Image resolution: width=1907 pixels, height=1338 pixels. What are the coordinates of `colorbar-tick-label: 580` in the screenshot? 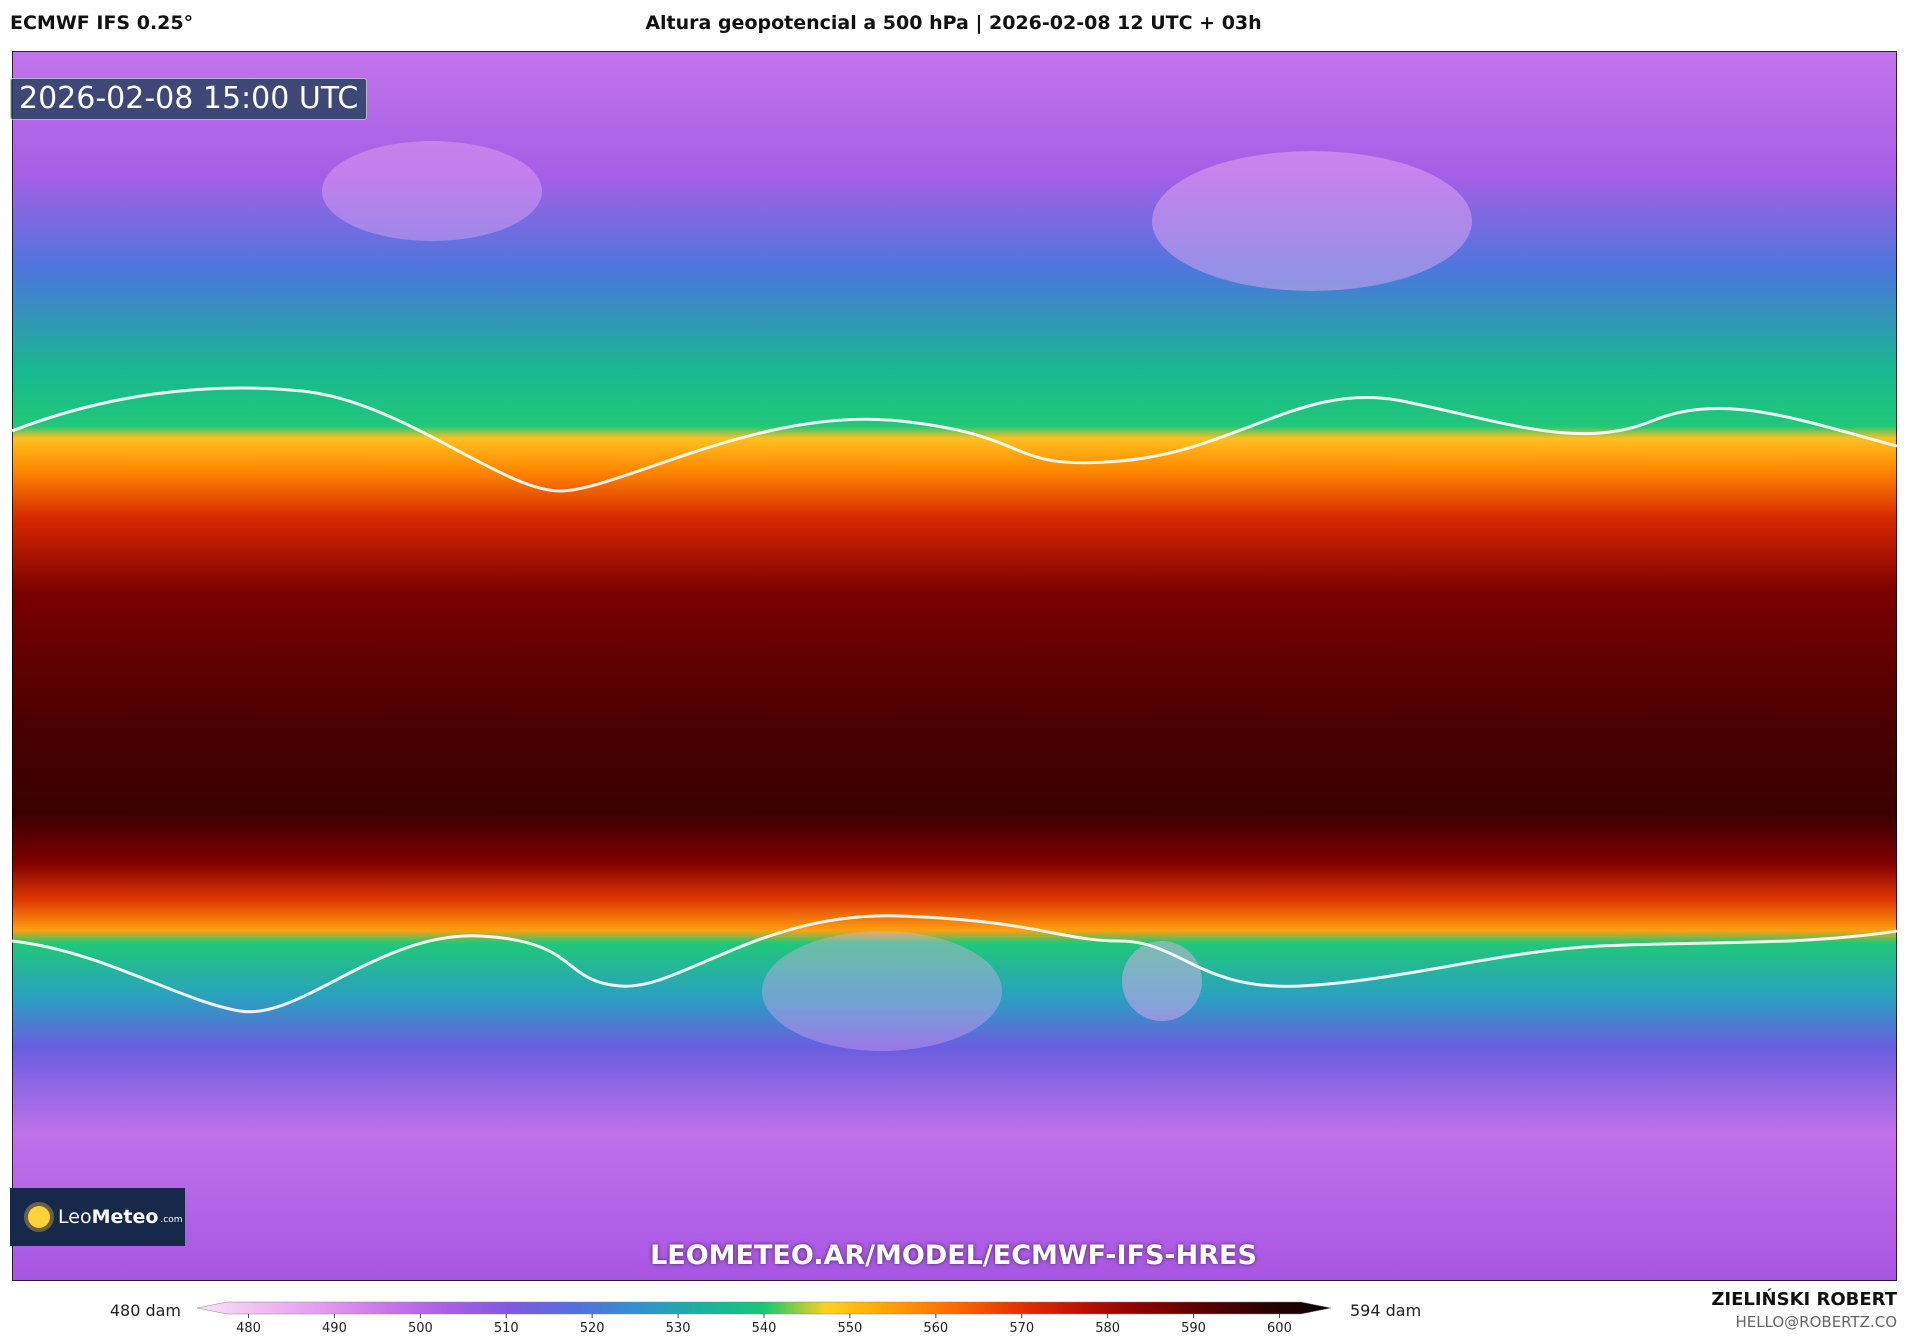 It's located at (1107, 1328).